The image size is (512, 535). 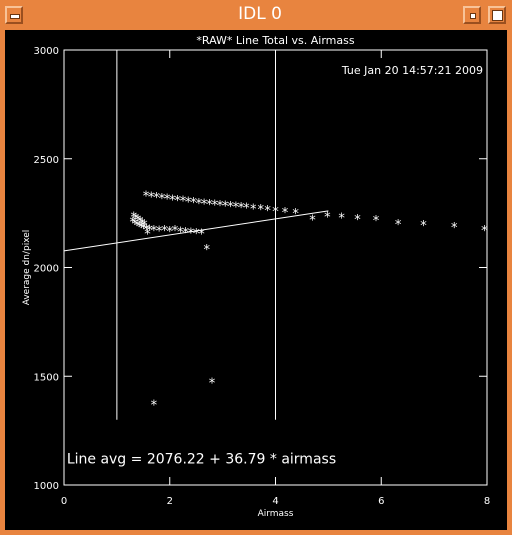 What do you see at coordinates (412, 70) in the screenshot?
I see `timestamp-label: Tue Jan 20 14:57:21 2009` at bounding box center [412, 70].